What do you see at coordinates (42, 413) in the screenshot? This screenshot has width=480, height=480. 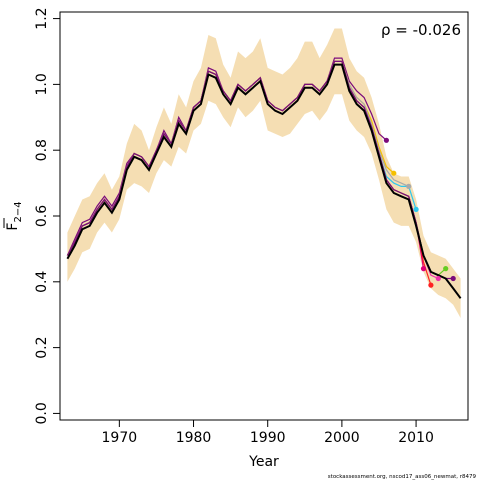 I see `y-tick-label: 0.0` at bounding box center [42, 413].